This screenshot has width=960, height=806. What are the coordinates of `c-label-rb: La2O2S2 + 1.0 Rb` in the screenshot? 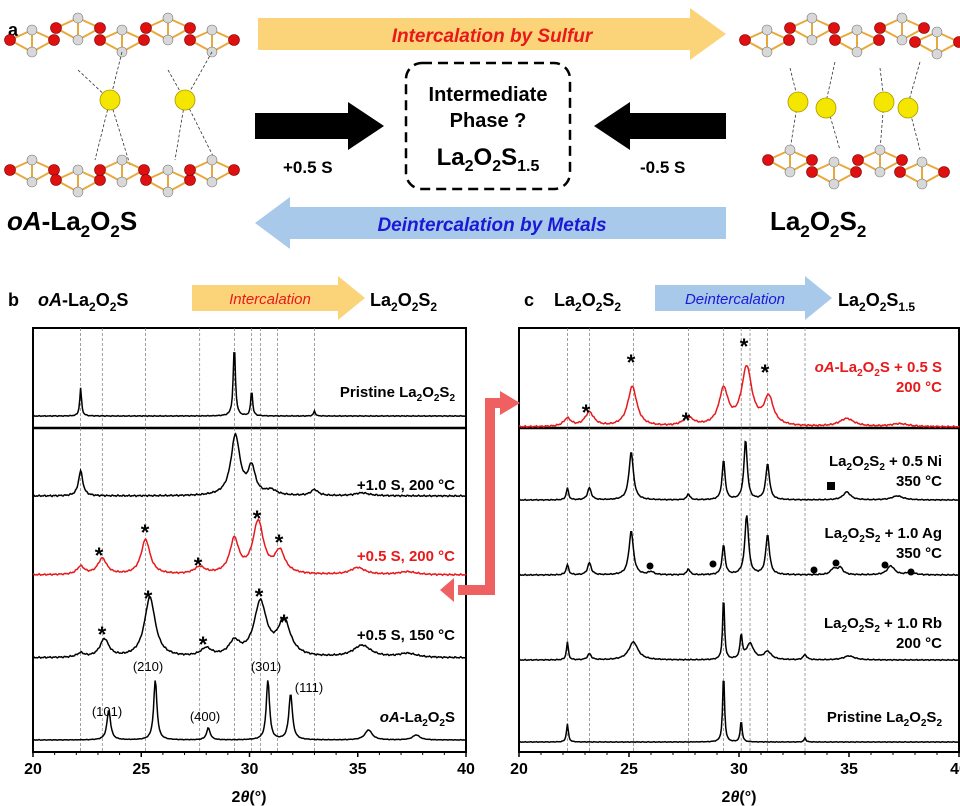 It's located at (883, 625).